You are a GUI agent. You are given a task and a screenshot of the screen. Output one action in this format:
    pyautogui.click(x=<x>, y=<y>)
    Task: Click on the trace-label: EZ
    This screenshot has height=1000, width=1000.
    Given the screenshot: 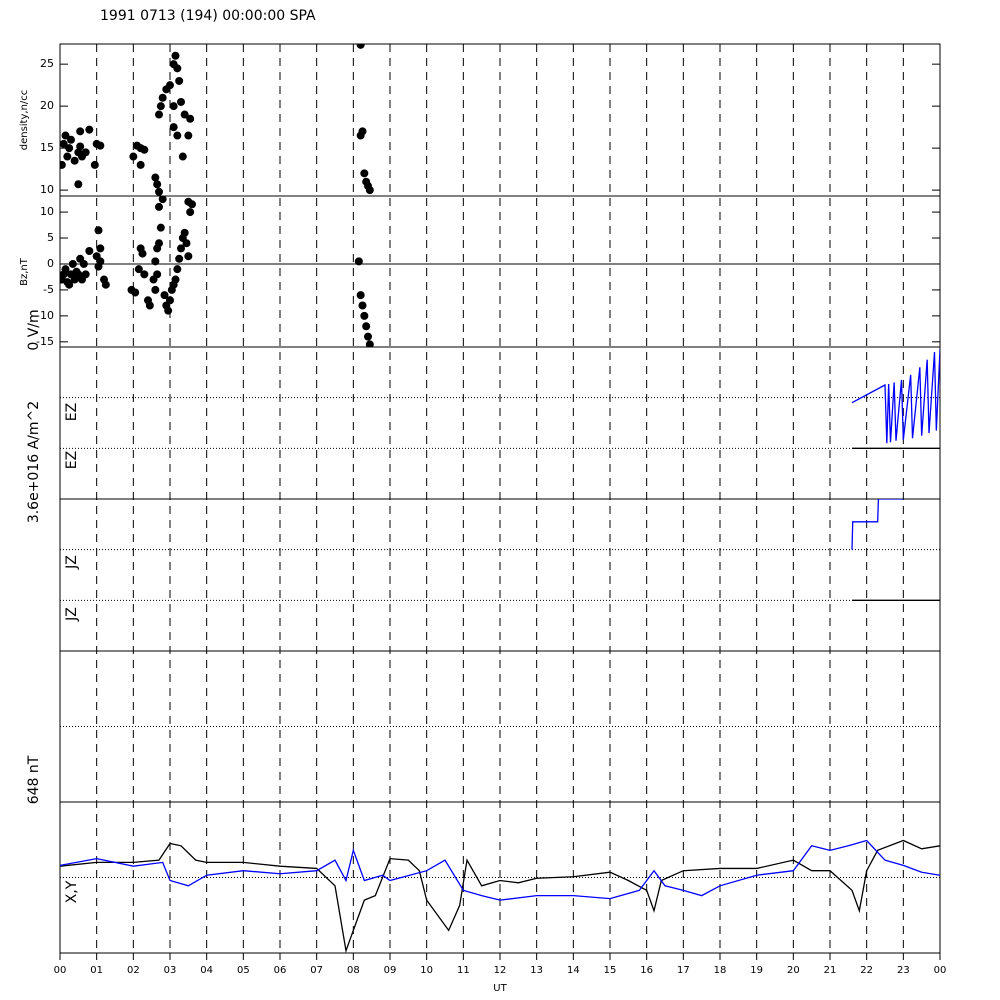 What is the action you would take?
    pyautogui.click(x=72, y=412)
    